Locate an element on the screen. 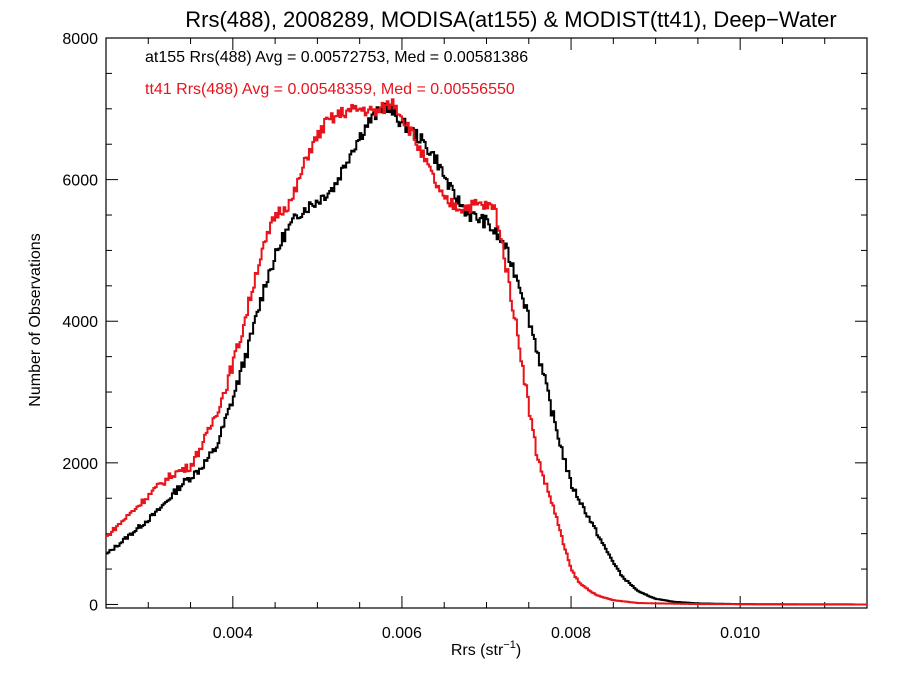  y-tick-label: 0 is located at coordinates (93, 605).